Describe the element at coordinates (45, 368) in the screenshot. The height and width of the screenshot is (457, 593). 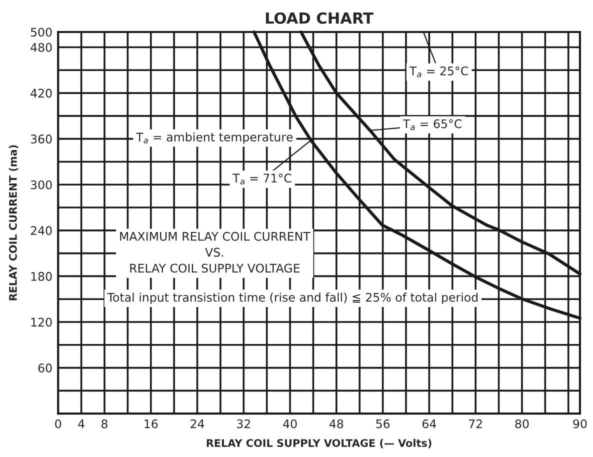
I see `y-tick-label: 60` at that location.